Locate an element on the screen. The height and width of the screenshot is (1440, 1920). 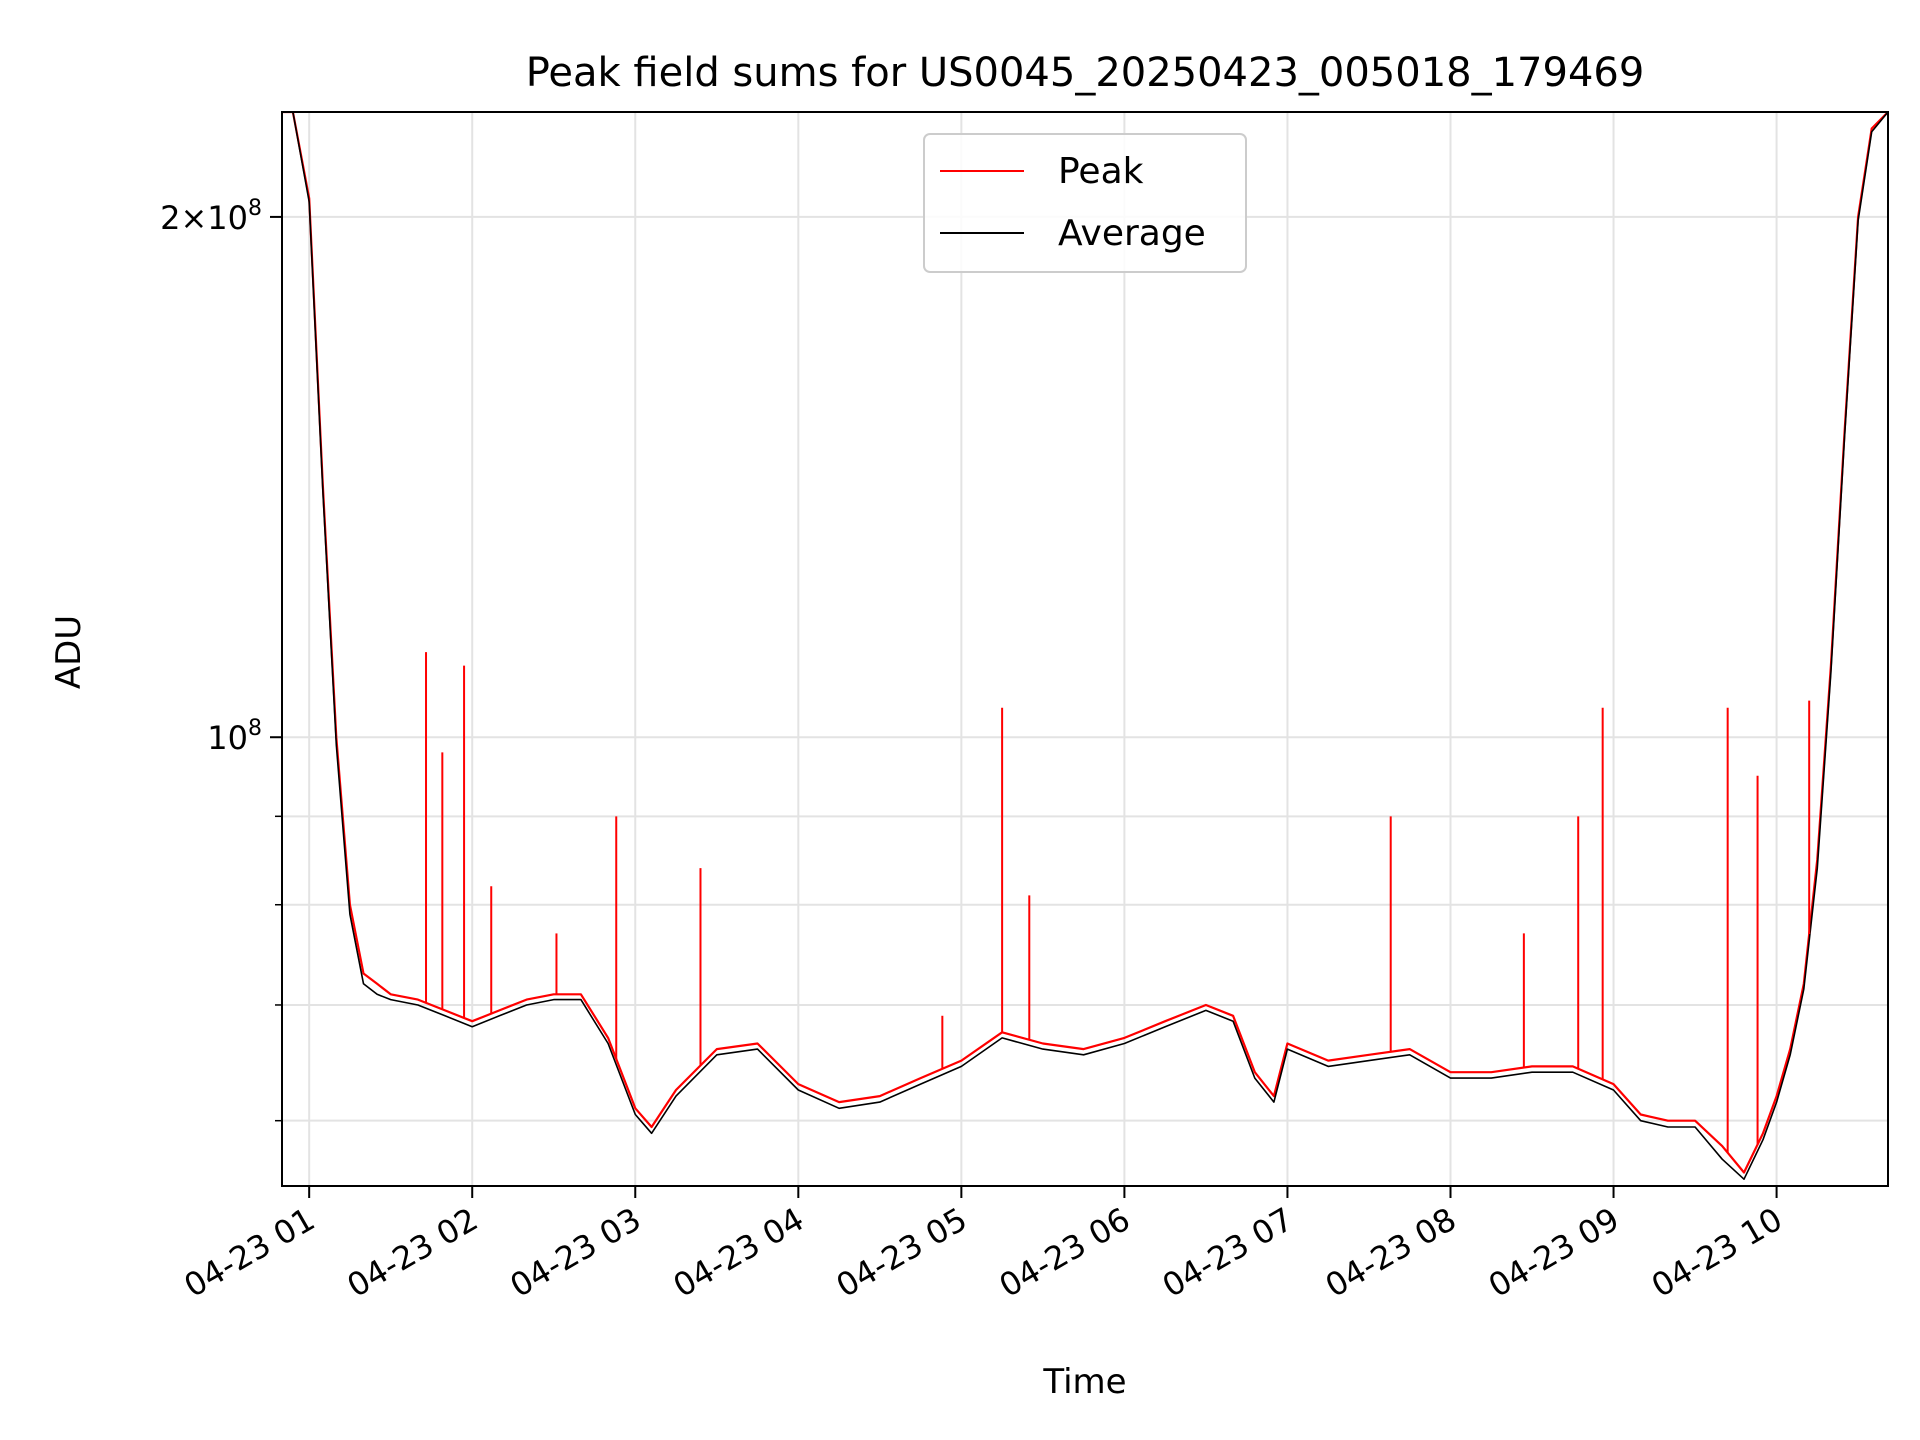
x-tick-label: 04-23 08 is located at coordinates (1391, 1252).